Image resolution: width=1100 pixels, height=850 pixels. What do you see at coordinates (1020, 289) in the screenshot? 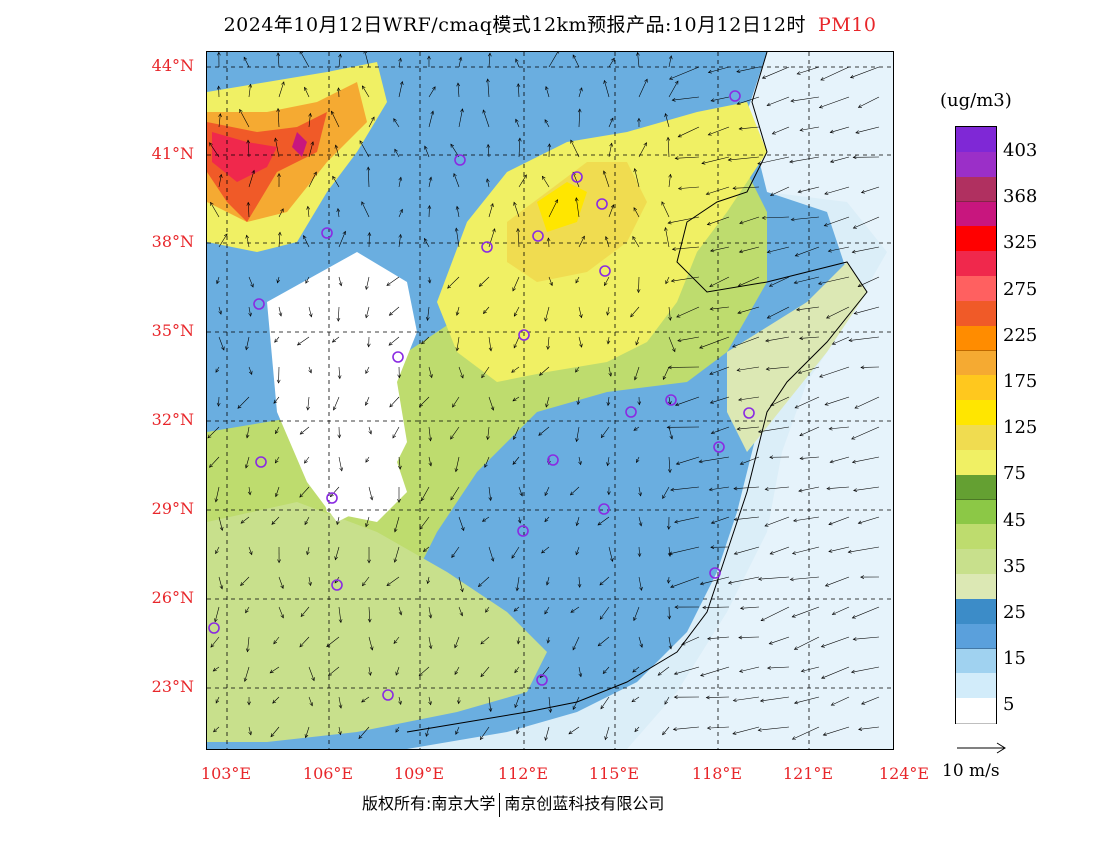
I see `colorbar-label: 275` at bounding box center [1020, 289].